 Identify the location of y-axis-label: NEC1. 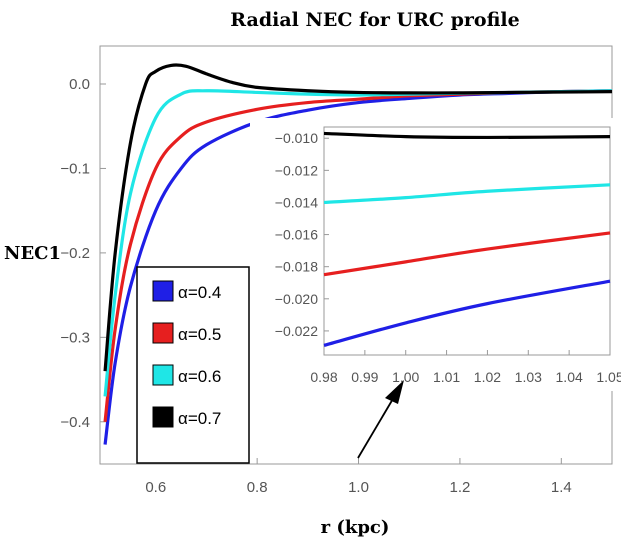
(32, 253).